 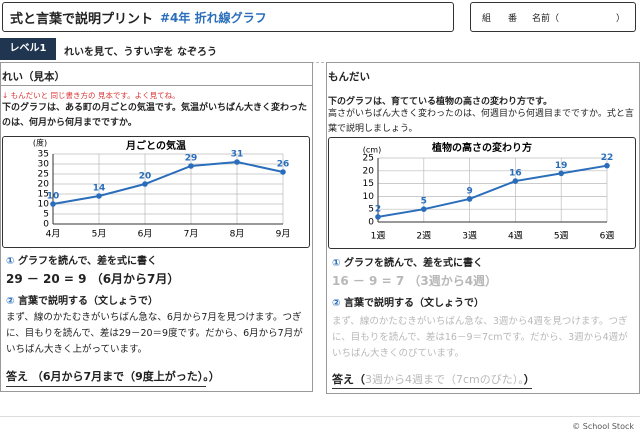 I want to click on footer-rule, so click(x=320, y=416).